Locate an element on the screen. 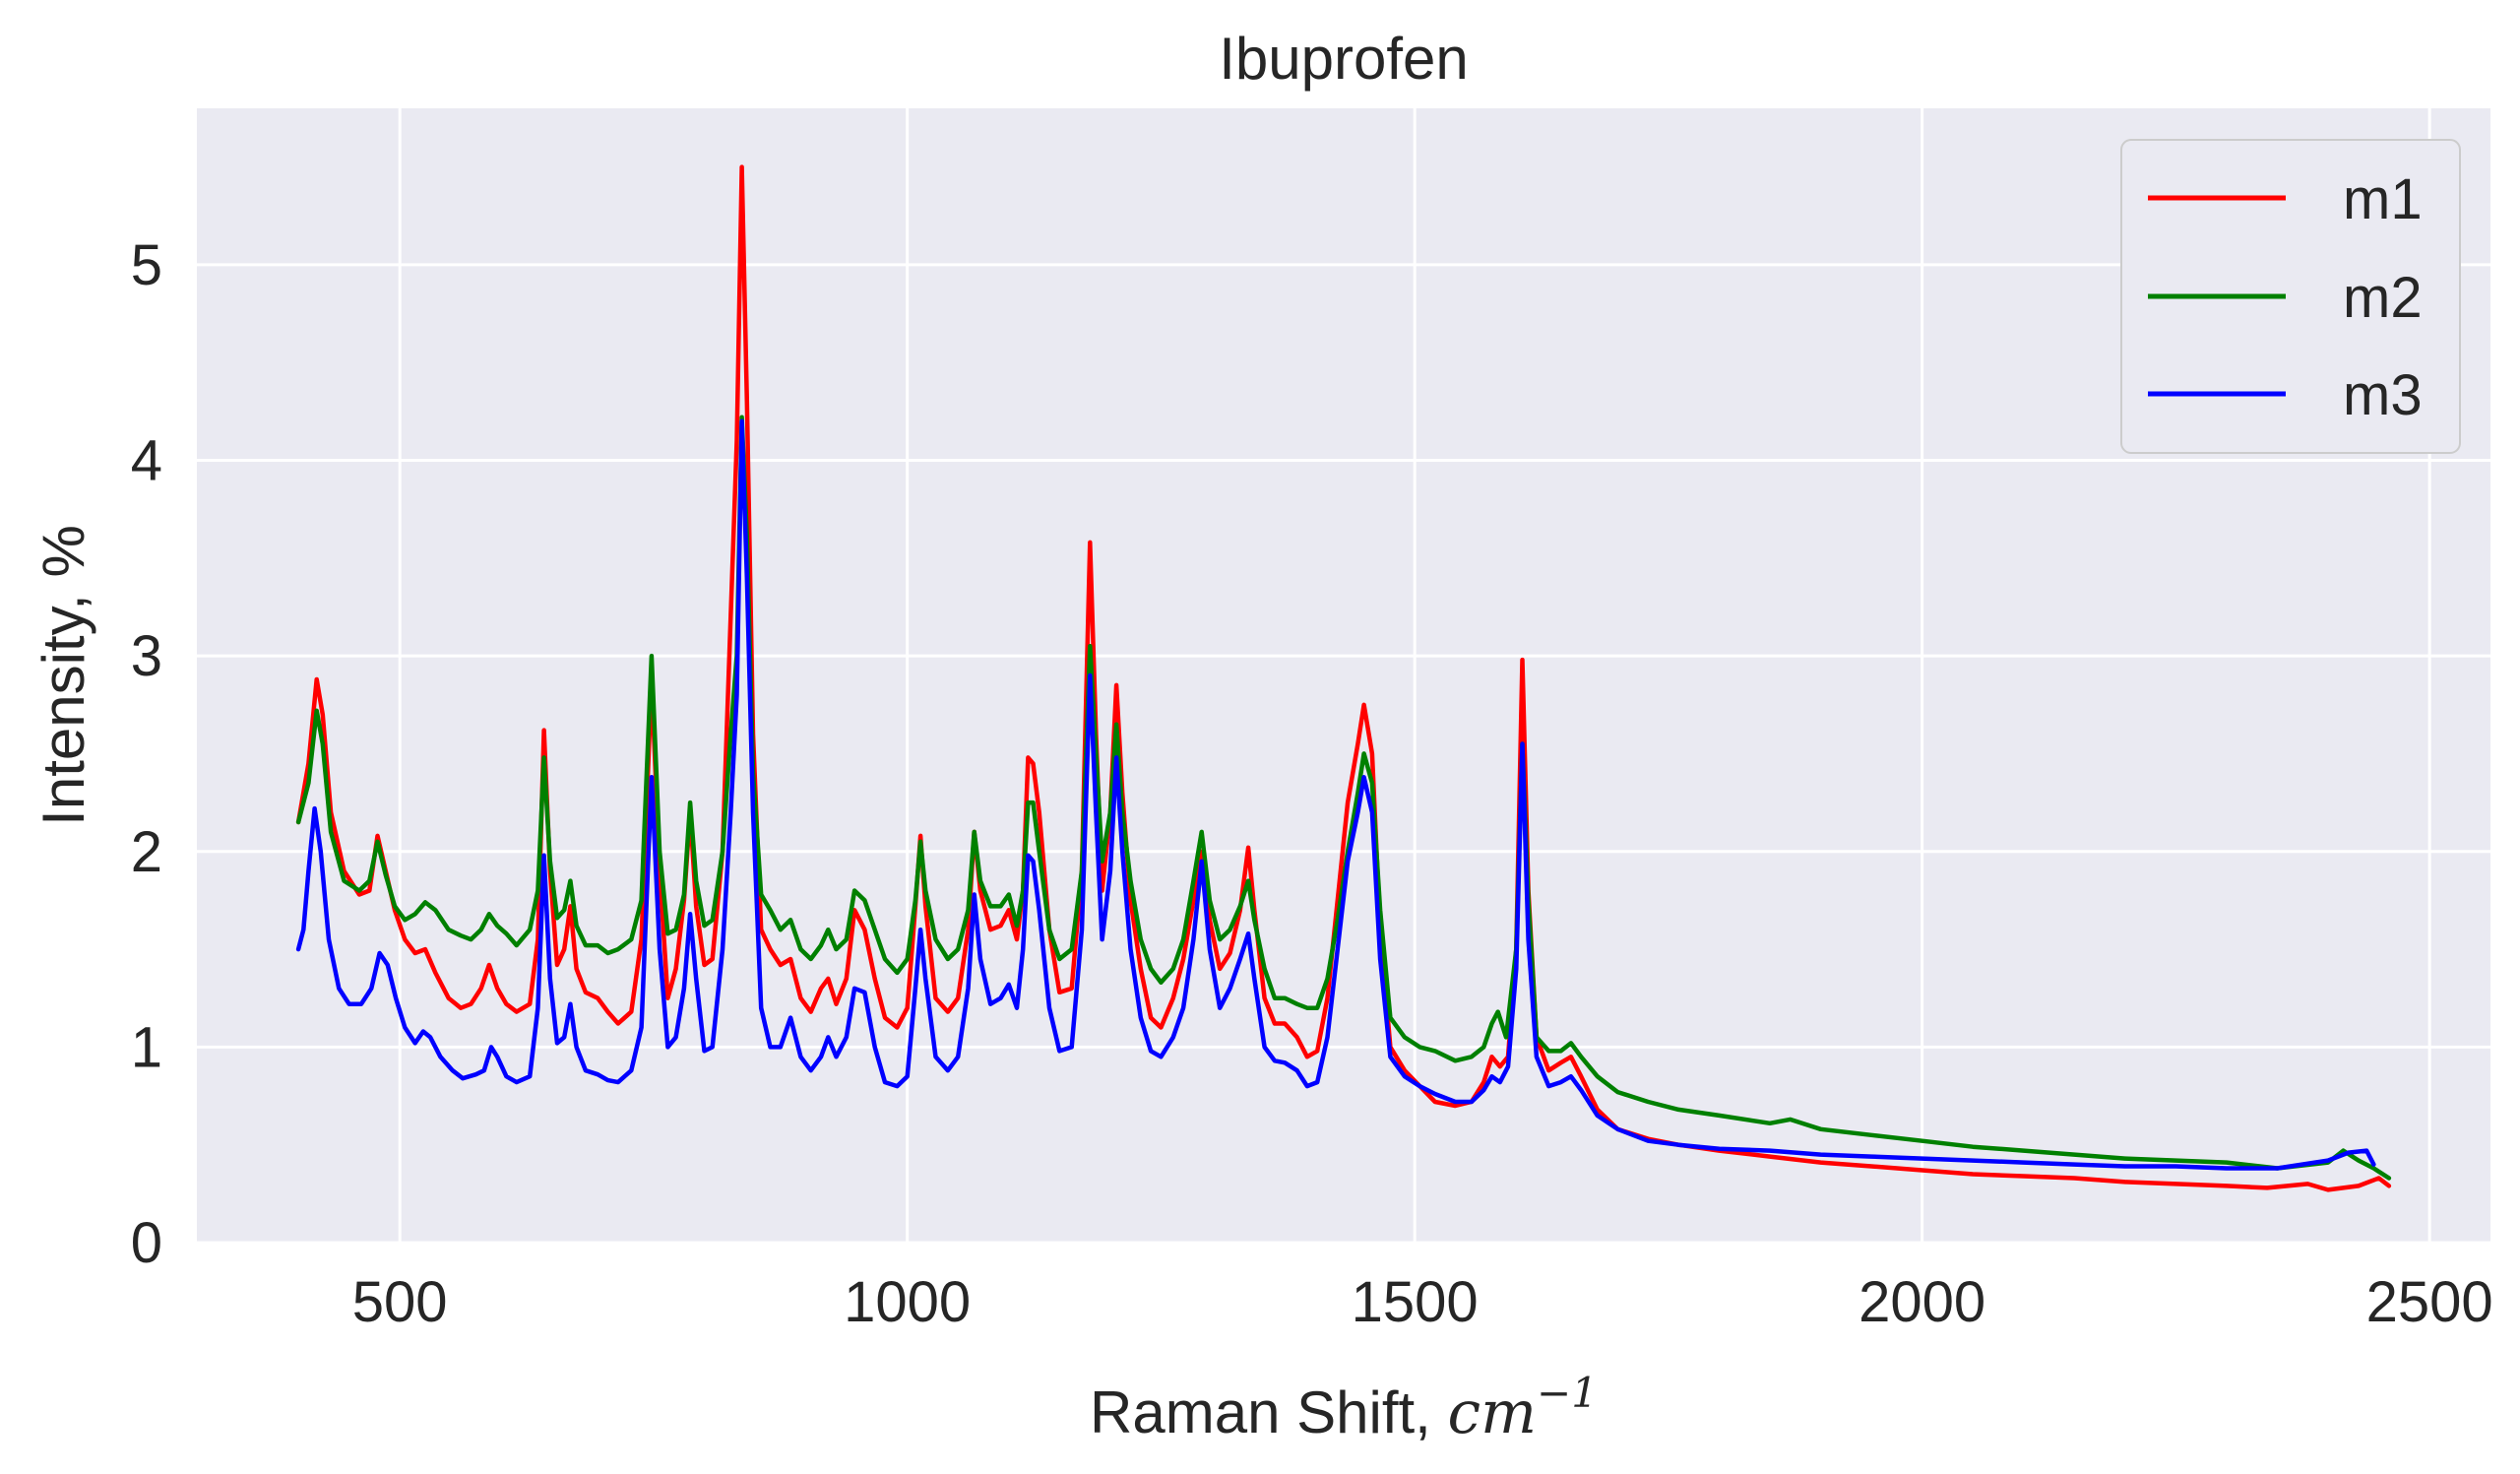 Image resolution: width=2520 pixels, height=1474 pixels. y-tick-label: 0 is located at coordinates (146, 1243).